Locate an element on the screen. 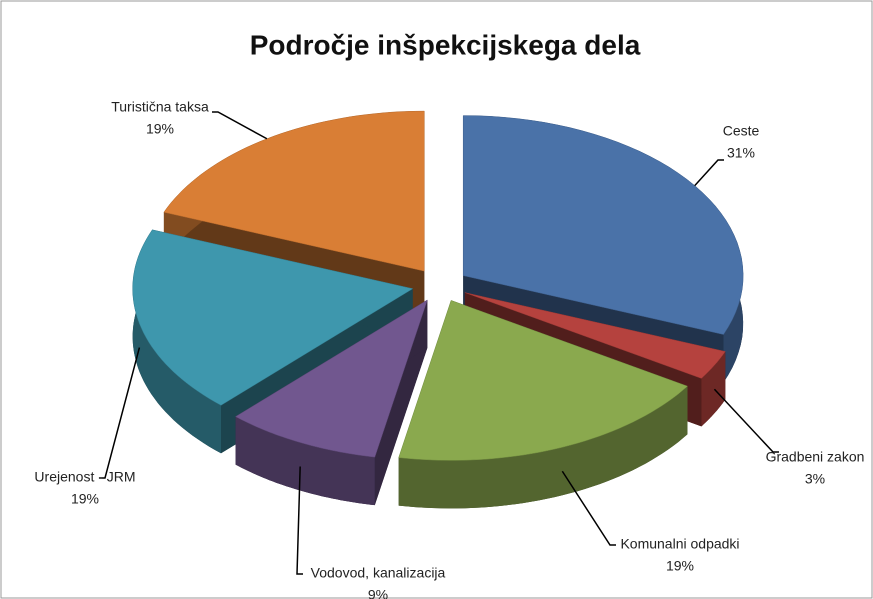 The height and width of the screenshot is (599, 873). data-label-name: Turistična taksa is located at coordinates (160, 107).